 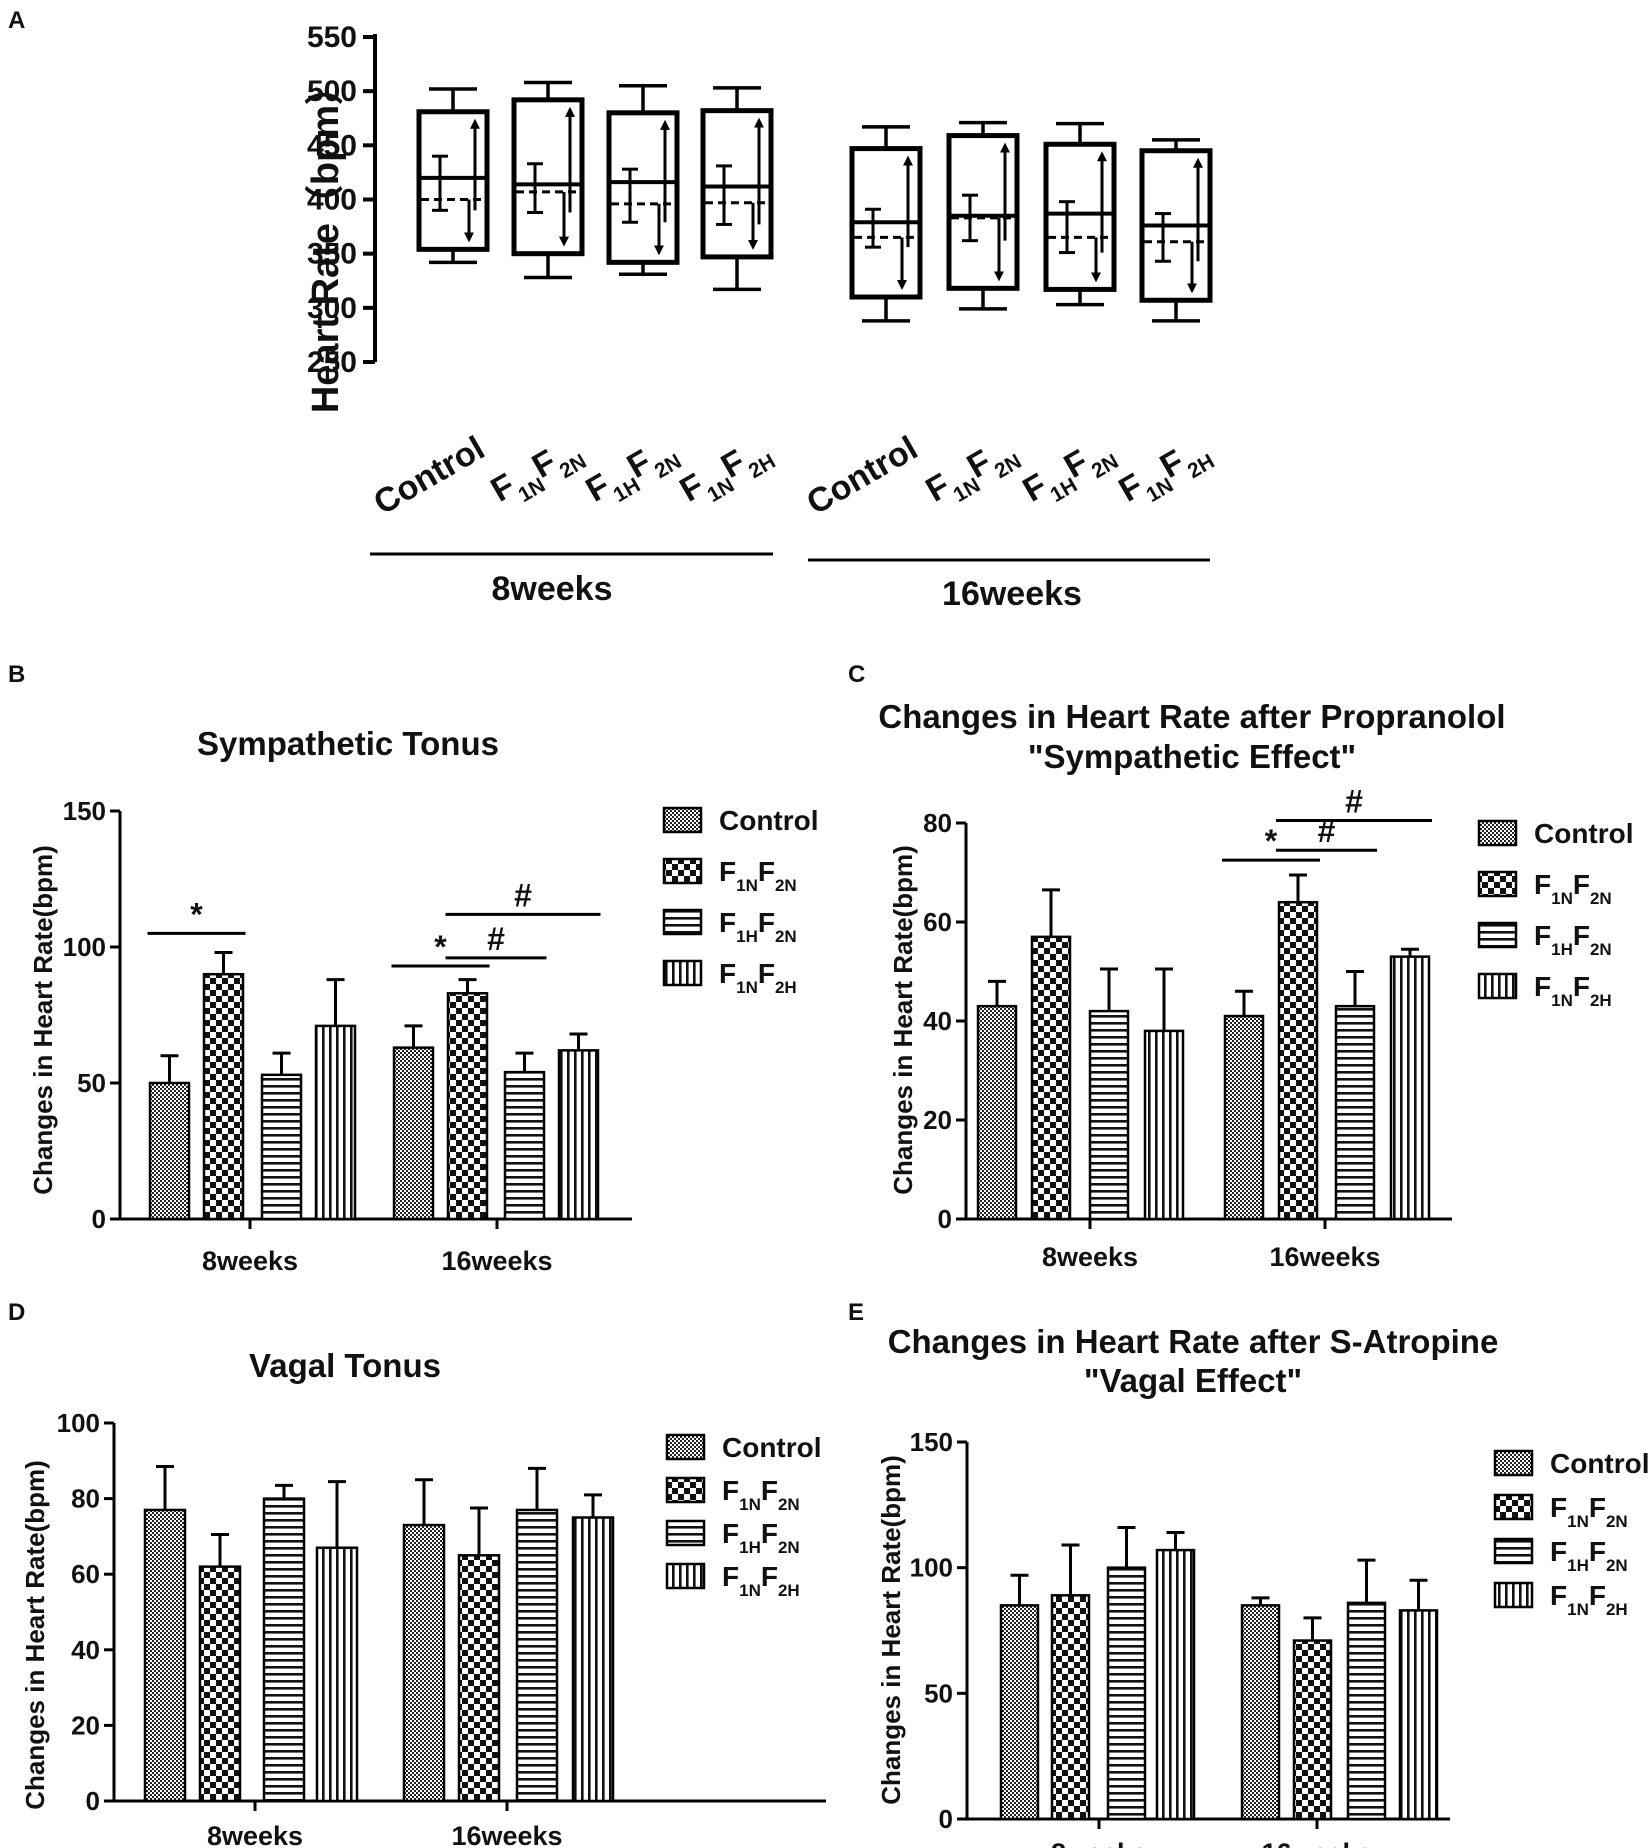 What do you see at coordinates (946, 1819) in the screenshot?
I see `panel-e-ytick-label: 0` at bounding box center [946, 1819].